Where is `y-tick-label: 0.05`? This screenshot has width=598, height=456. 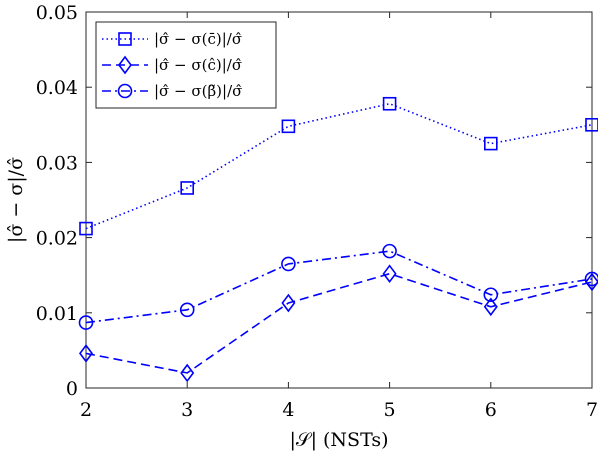 y-tick-label: 0.05 is located at coordinates (57, 13).